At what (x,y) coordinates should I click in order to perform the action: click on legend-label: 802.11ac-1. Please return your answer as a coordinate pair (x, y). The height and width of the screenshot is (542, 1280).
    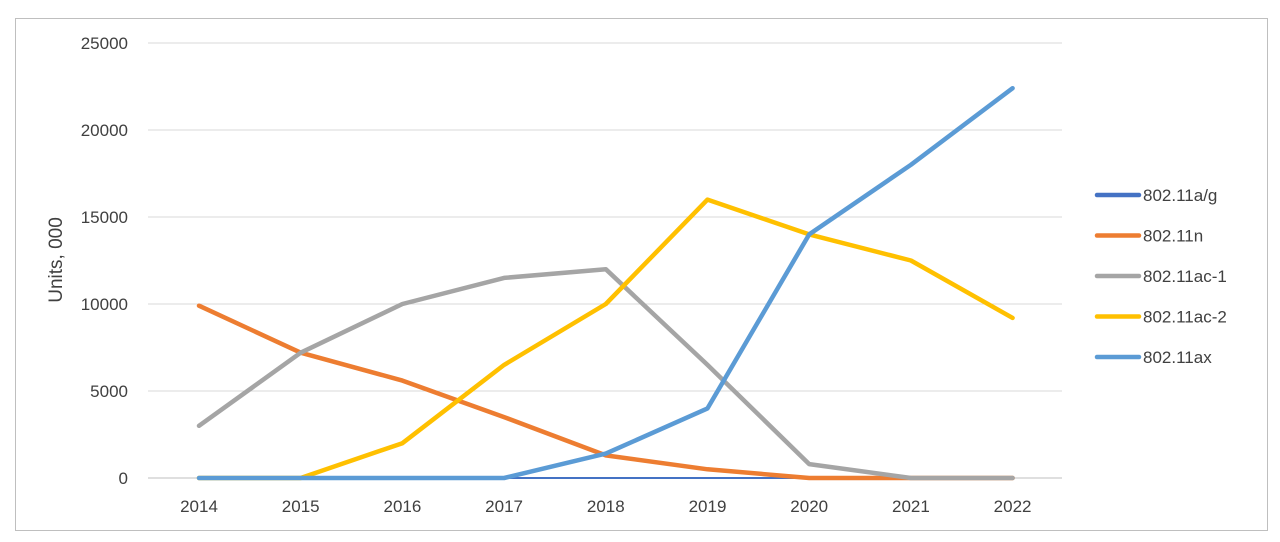
    Looking at the image, I should click on (1185, 276).